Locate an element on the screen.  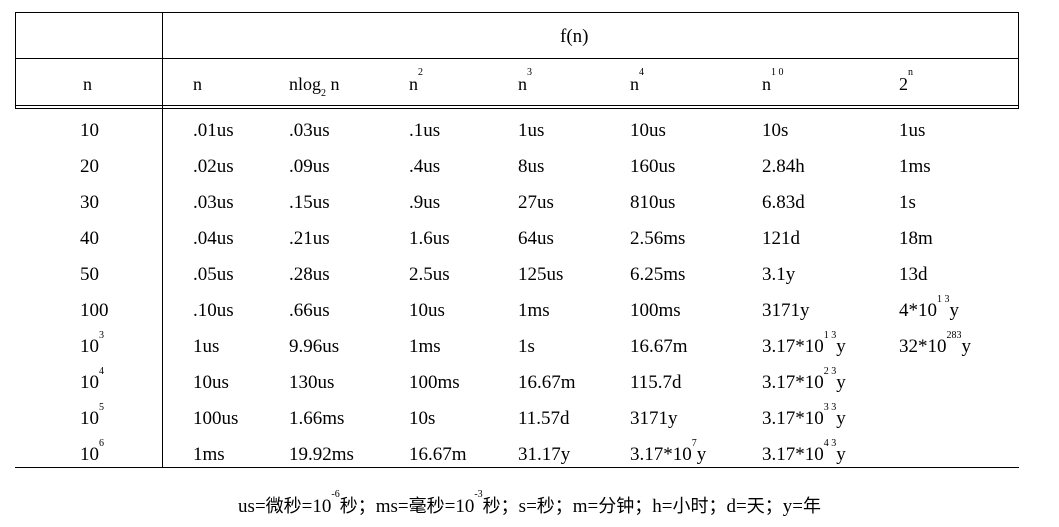
table-cell: 4*101 3y is located at coordinates (929, 308).